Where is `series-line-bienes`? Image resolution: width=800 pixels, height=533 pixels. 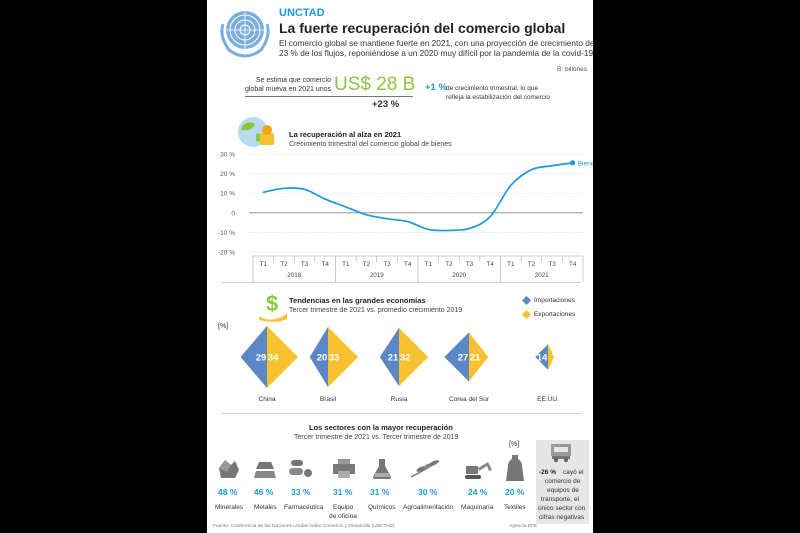 series-line-bienes is located at coordinates (418, 196).